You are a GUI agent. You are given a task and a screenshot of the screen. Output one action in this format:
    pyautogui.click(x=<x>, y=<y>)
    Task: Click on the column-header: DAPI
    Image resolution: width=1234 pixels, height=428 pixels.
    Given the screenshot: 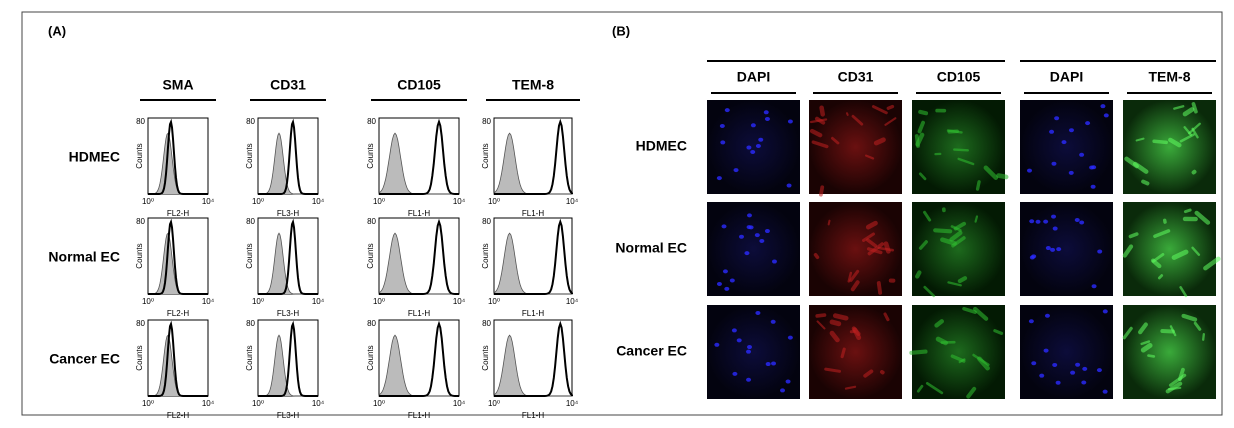 What is the action you would take?
    pyautogui.click(x=753, y=77)
    